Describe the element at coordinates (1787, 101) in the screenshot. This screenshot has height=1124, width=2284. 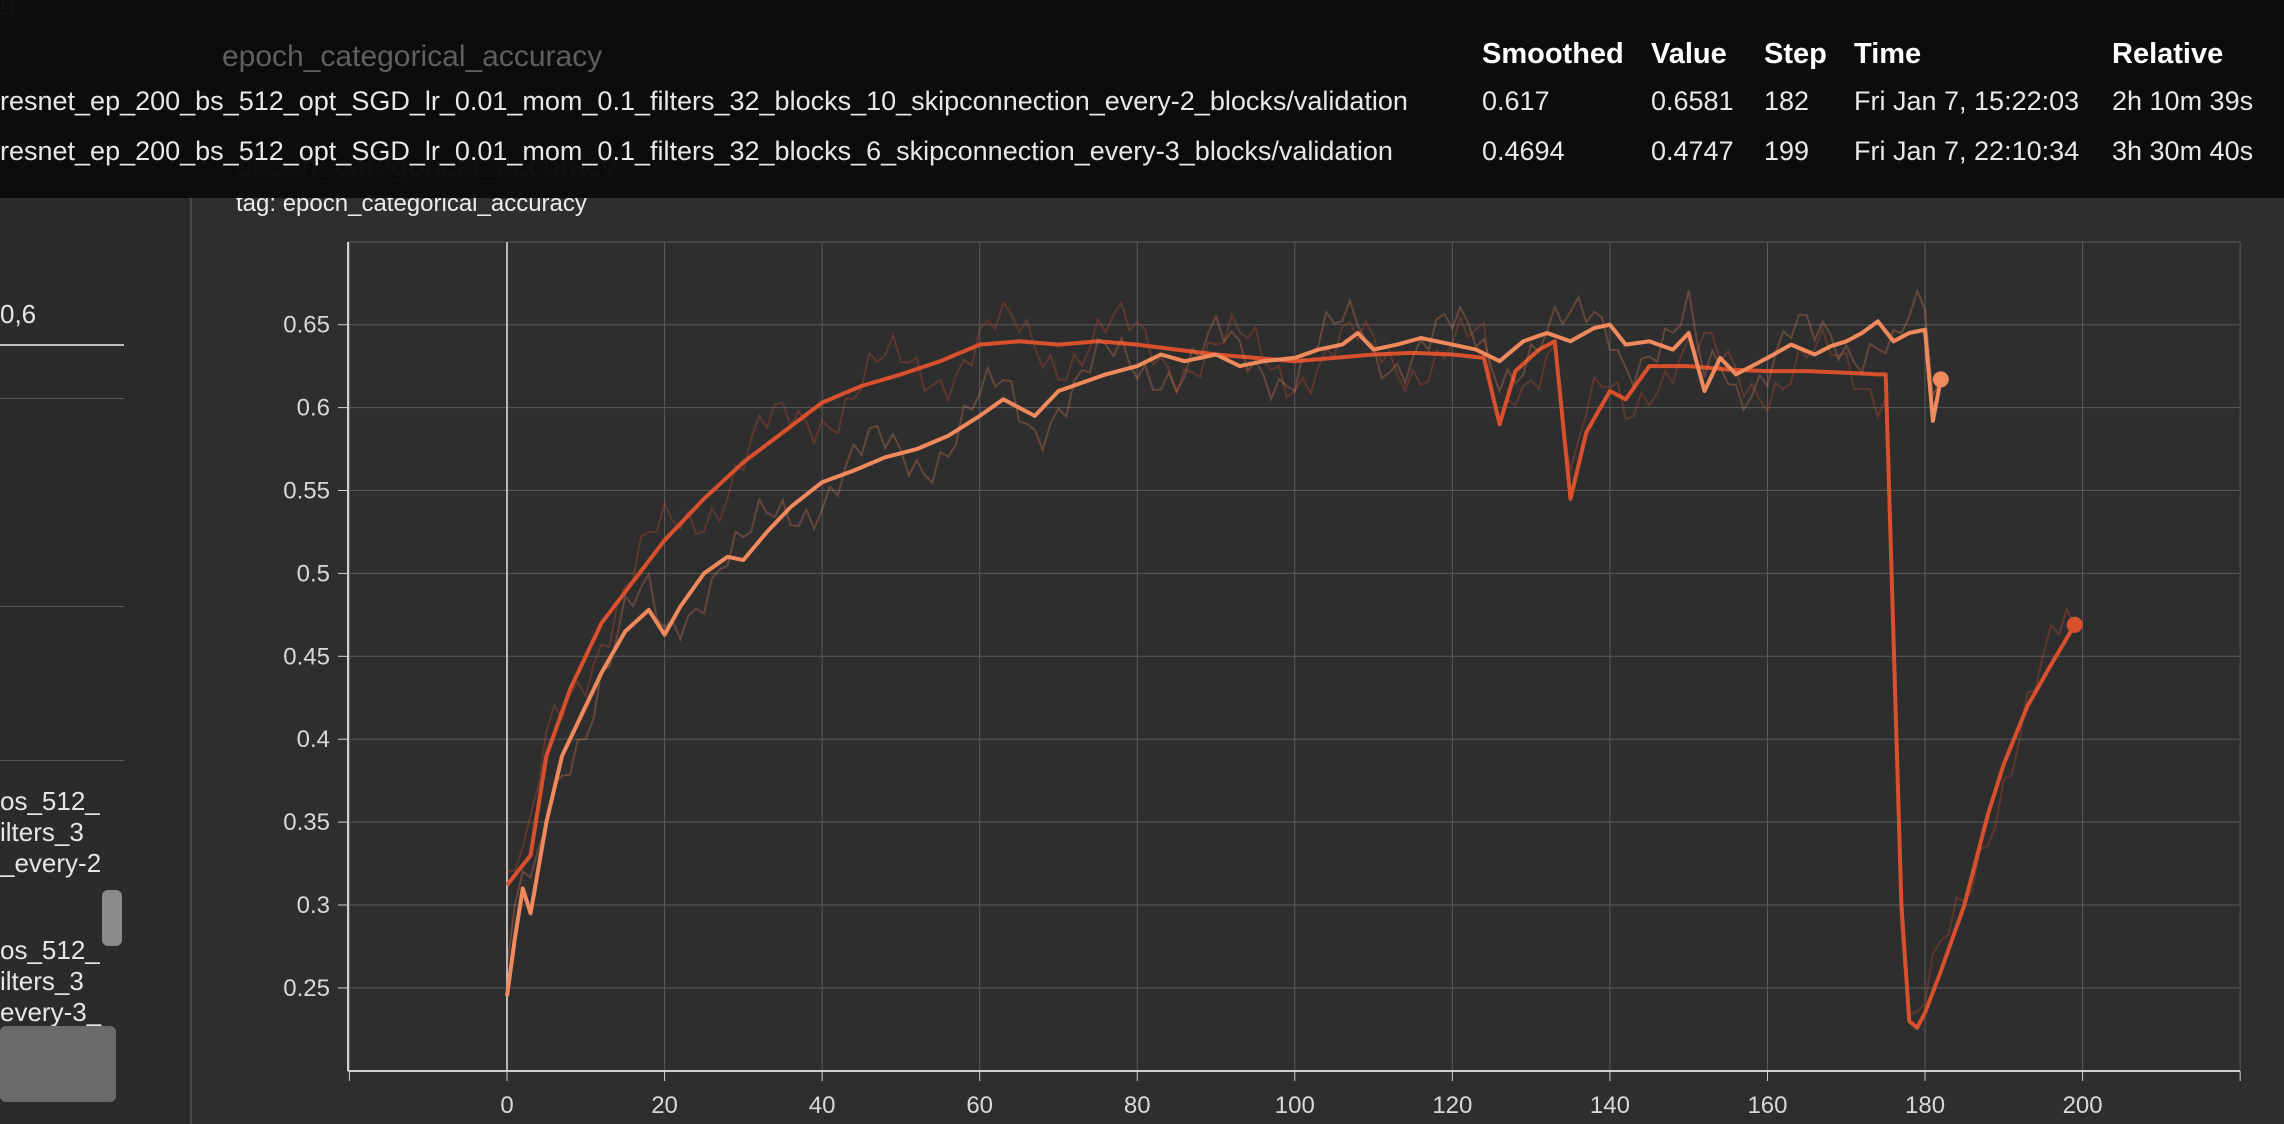
I see `tooltip-step: 182` at that location.